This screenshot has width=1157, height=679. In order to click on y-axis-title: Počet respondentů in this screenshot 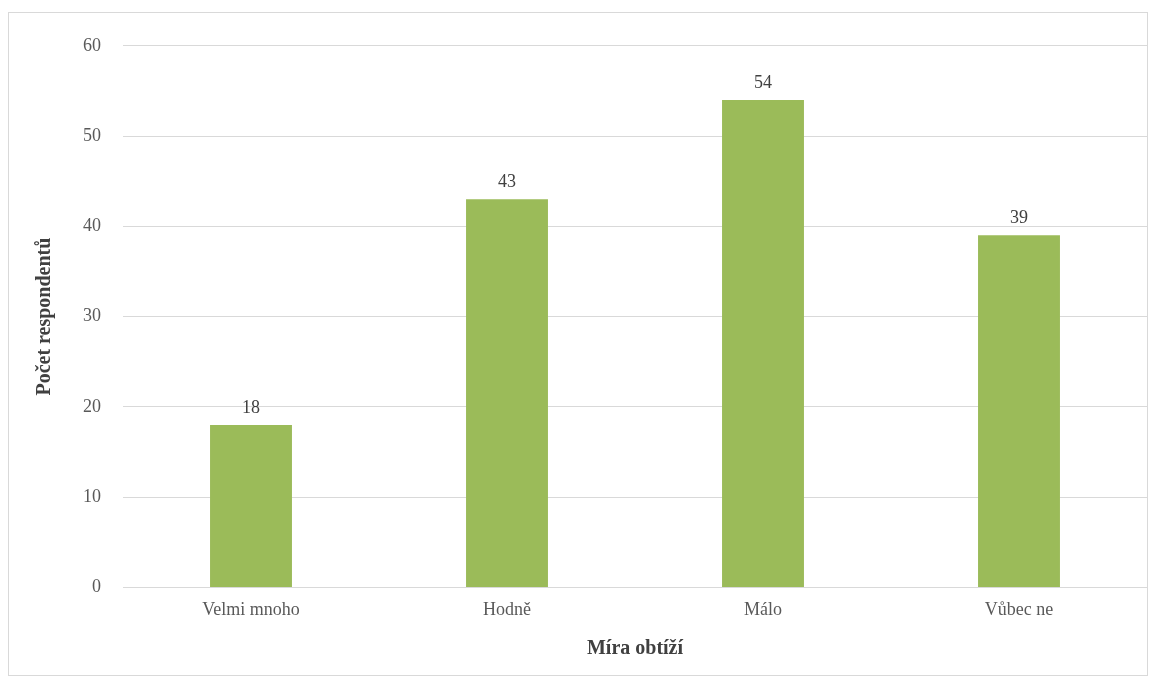, I will do `click(44, 316)`.